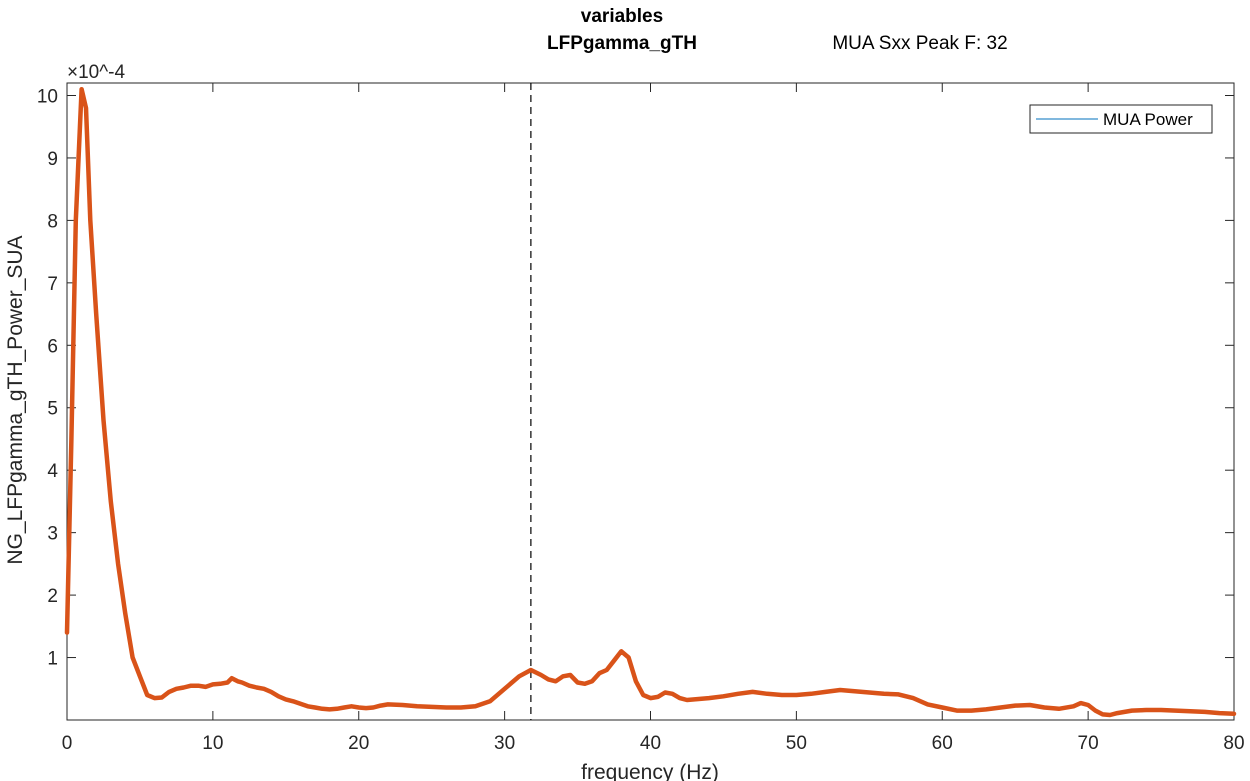  Describe the element at coordinates (358, 743) in the screenshot. I see `x-tick-label-2: 20` at that location.